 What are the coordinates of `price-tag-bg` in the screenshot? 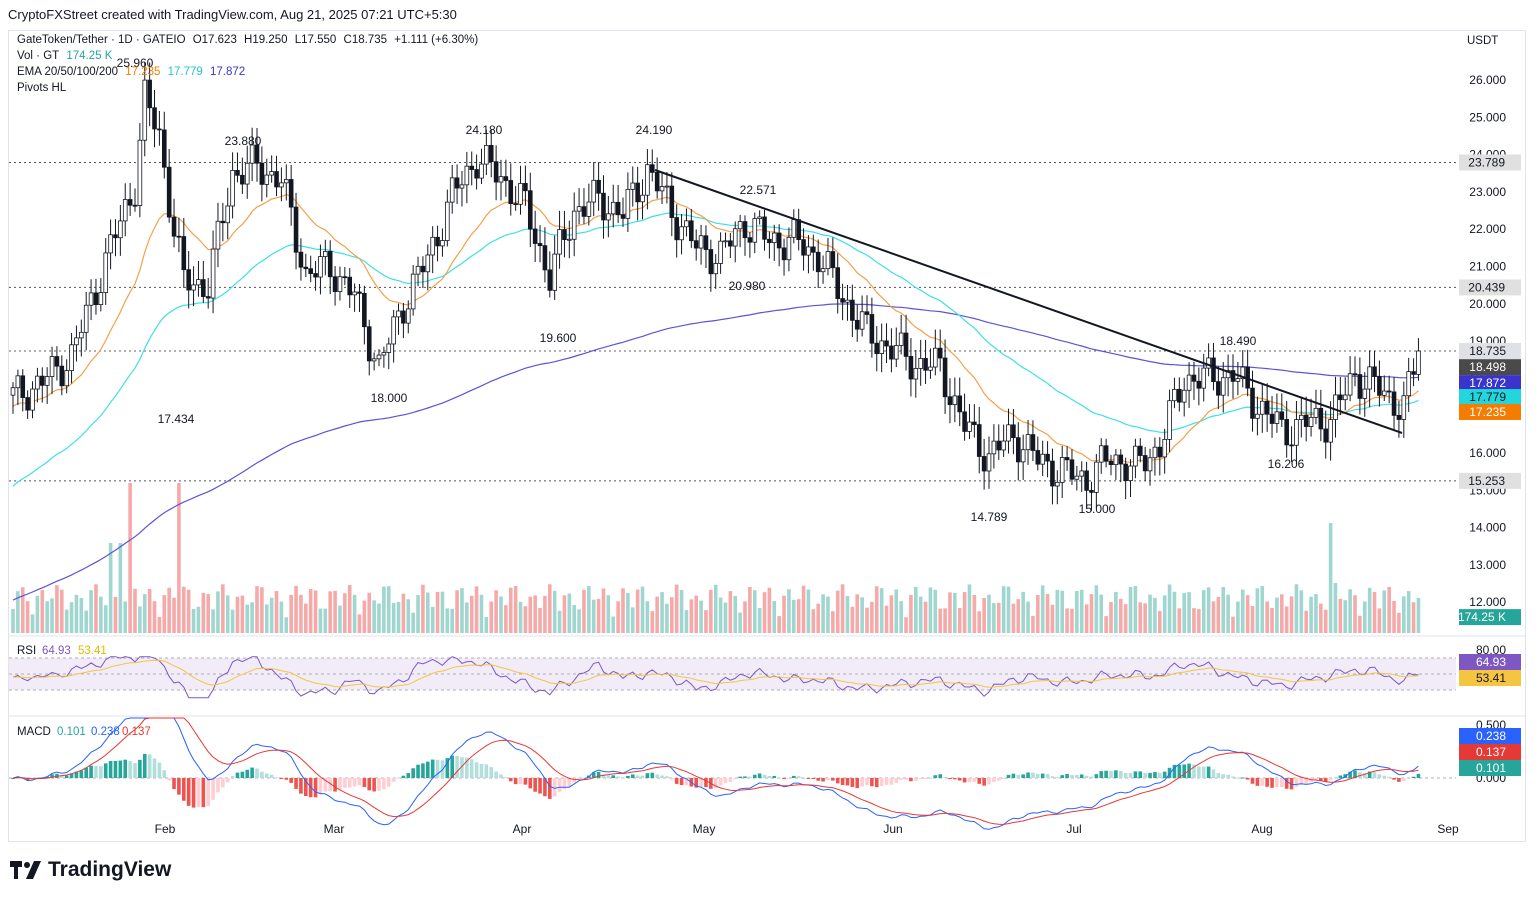 It's located at (1490, 383).